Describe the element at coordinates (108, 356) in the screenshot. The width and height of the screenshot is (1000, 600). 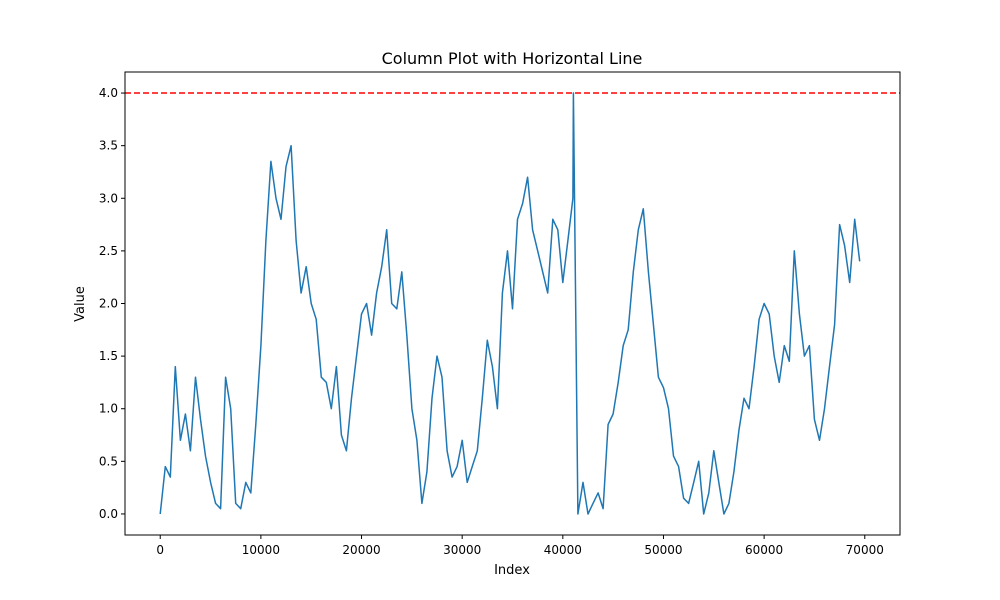
I see `y-tick-label: 1.5` at that location.